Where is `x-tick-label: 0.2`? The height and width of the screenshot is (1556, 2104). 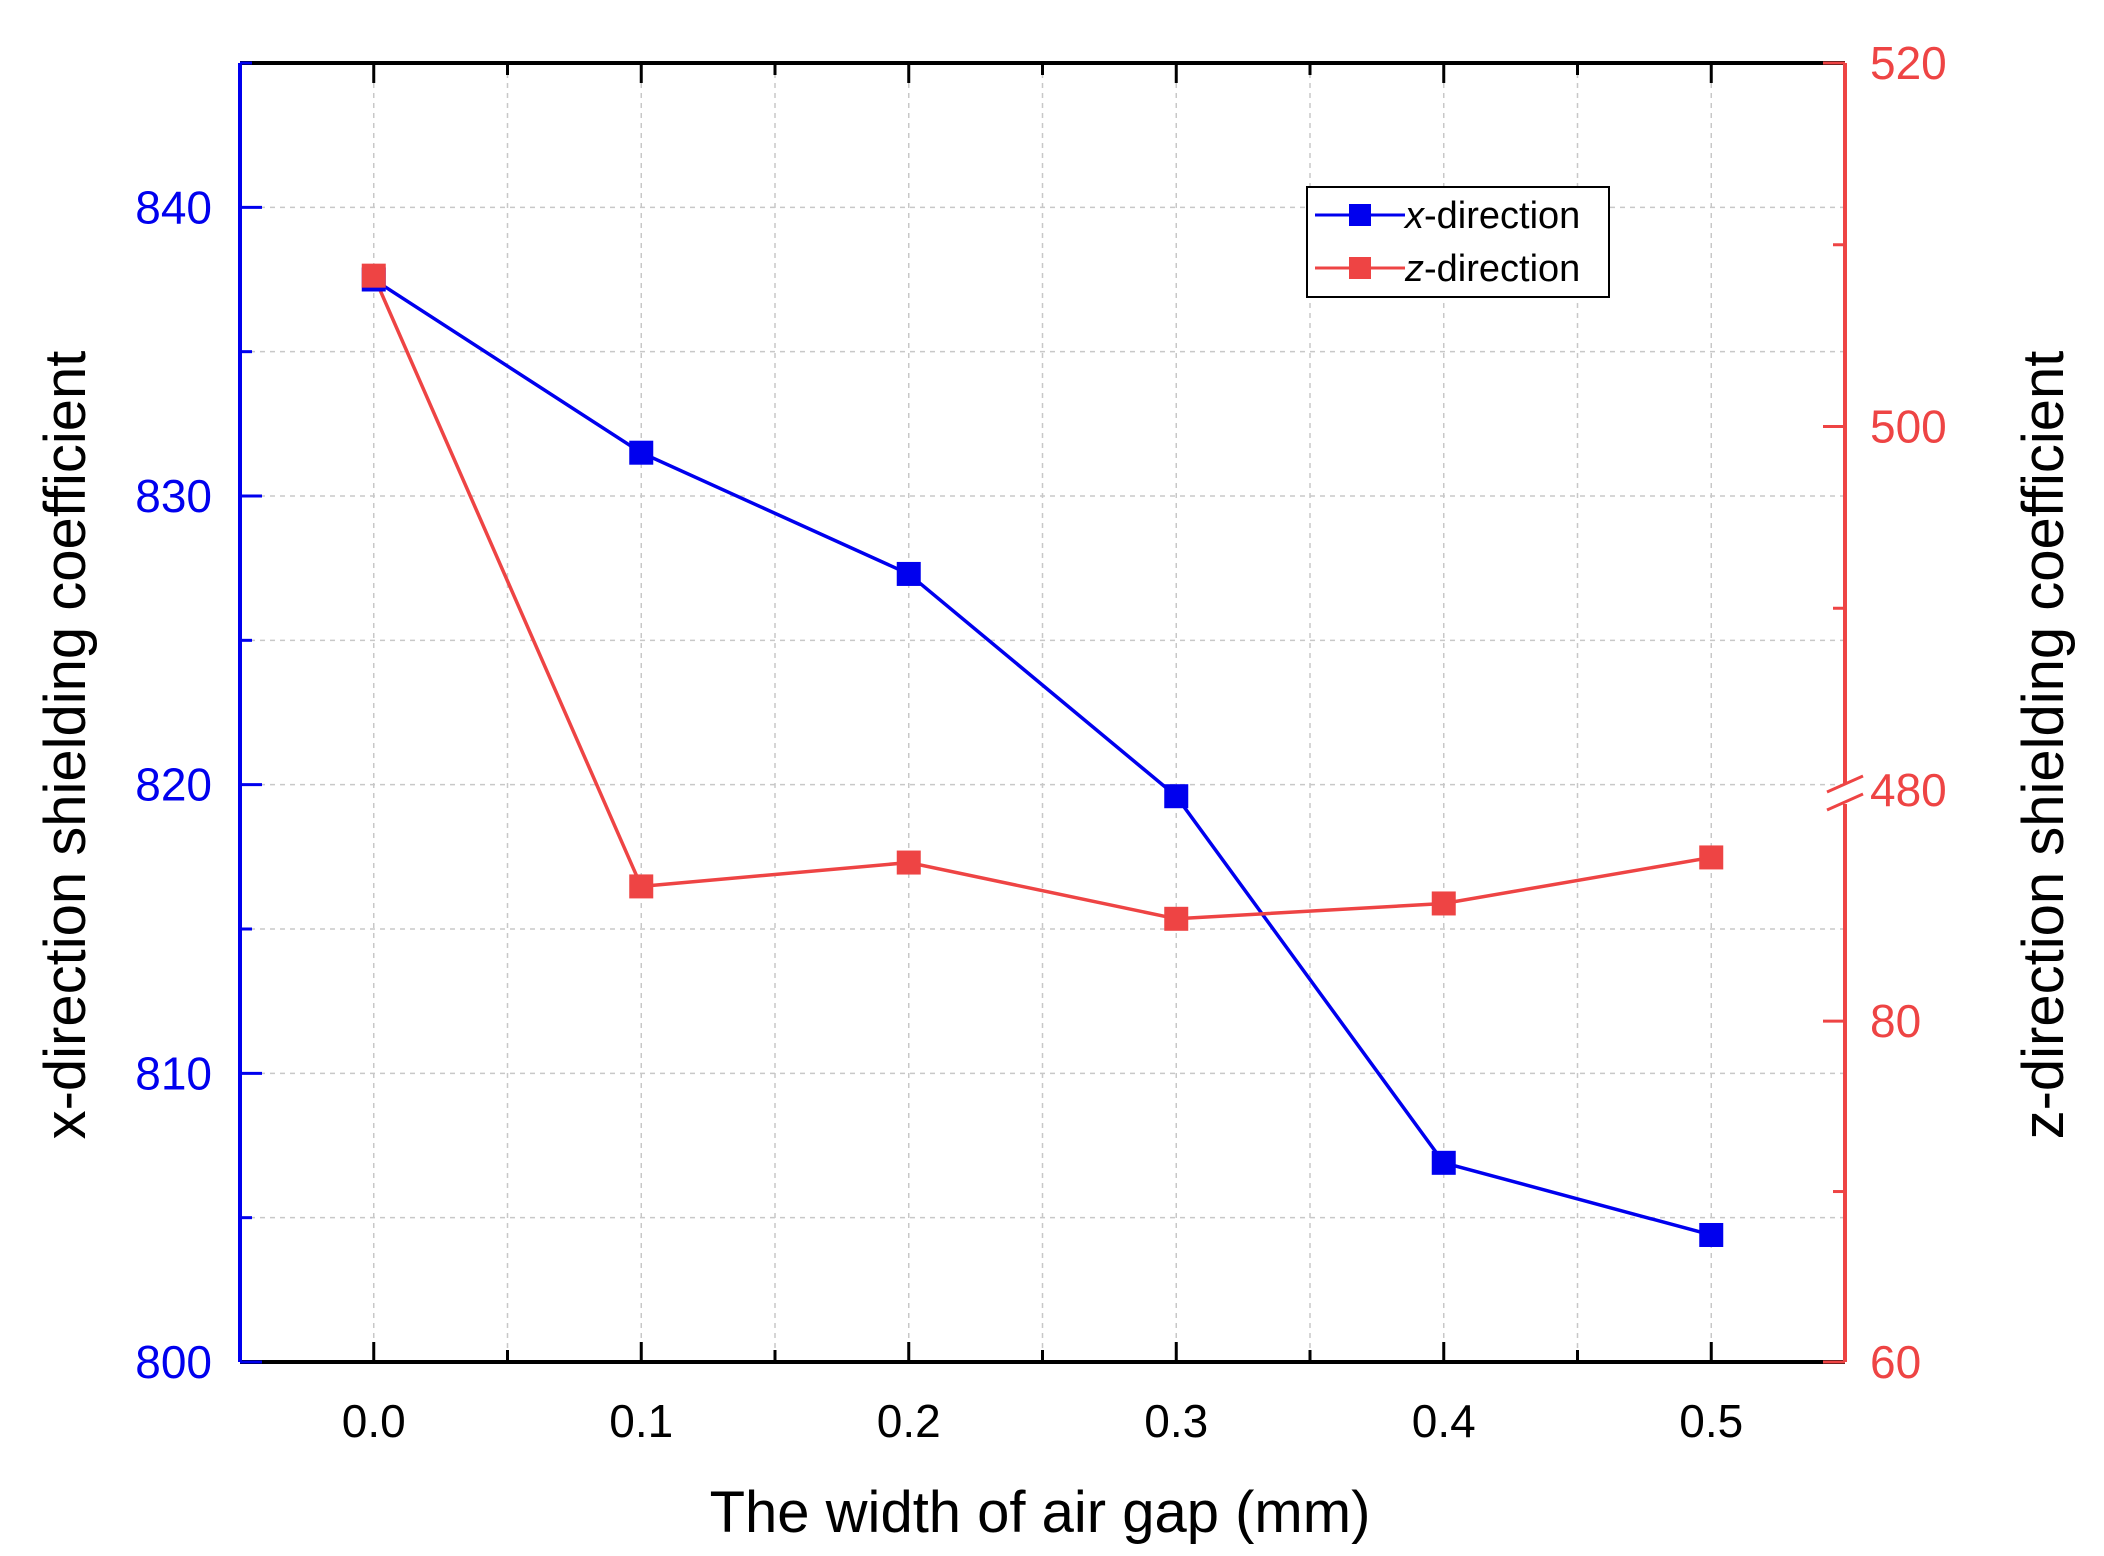 x-tick-label: 0.2 is located at coordinates (909, 1421).